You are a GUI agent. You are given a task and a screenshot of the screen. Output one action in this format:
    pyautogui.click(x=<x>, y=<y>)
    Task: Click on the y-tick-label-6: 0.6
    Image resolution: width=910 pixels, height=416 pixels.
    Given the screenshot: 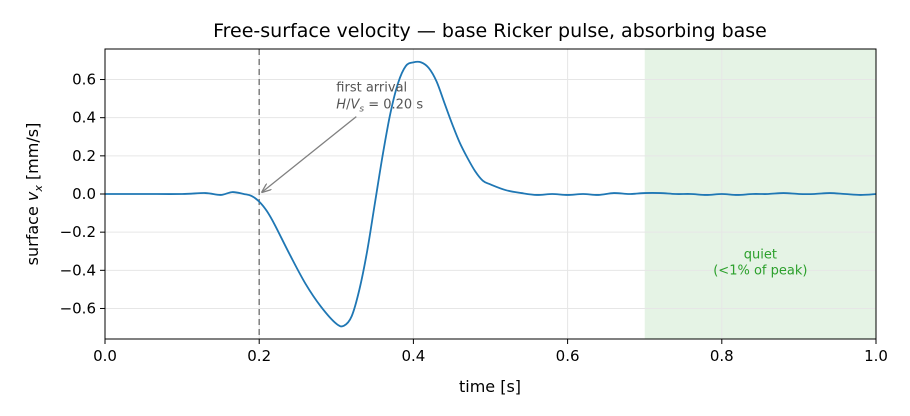 What is the action you would take?
    pyautogui.click(x=84, y=80)
    